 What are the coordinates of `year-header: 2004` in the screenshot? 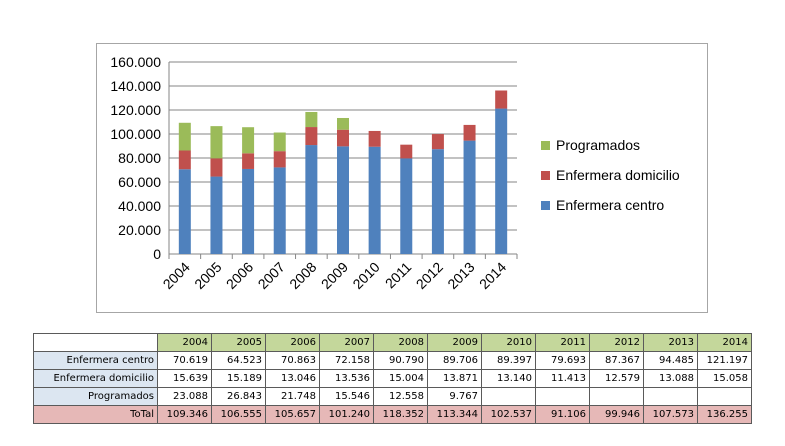 It's located at (184, 342).